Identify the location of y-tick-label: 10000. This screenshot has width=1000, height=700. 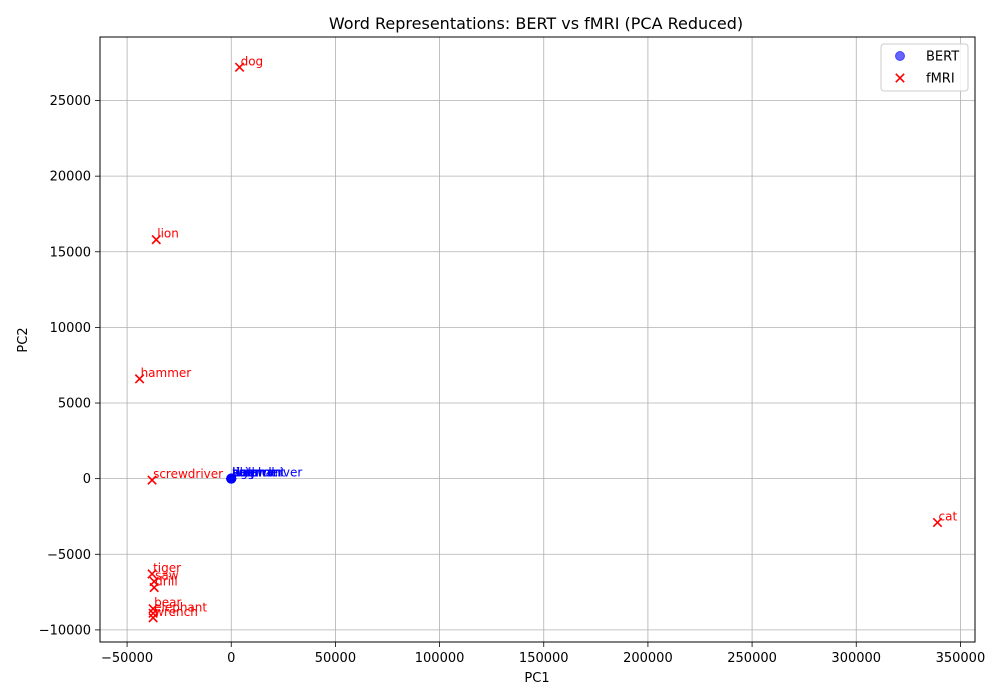
(70, 328).